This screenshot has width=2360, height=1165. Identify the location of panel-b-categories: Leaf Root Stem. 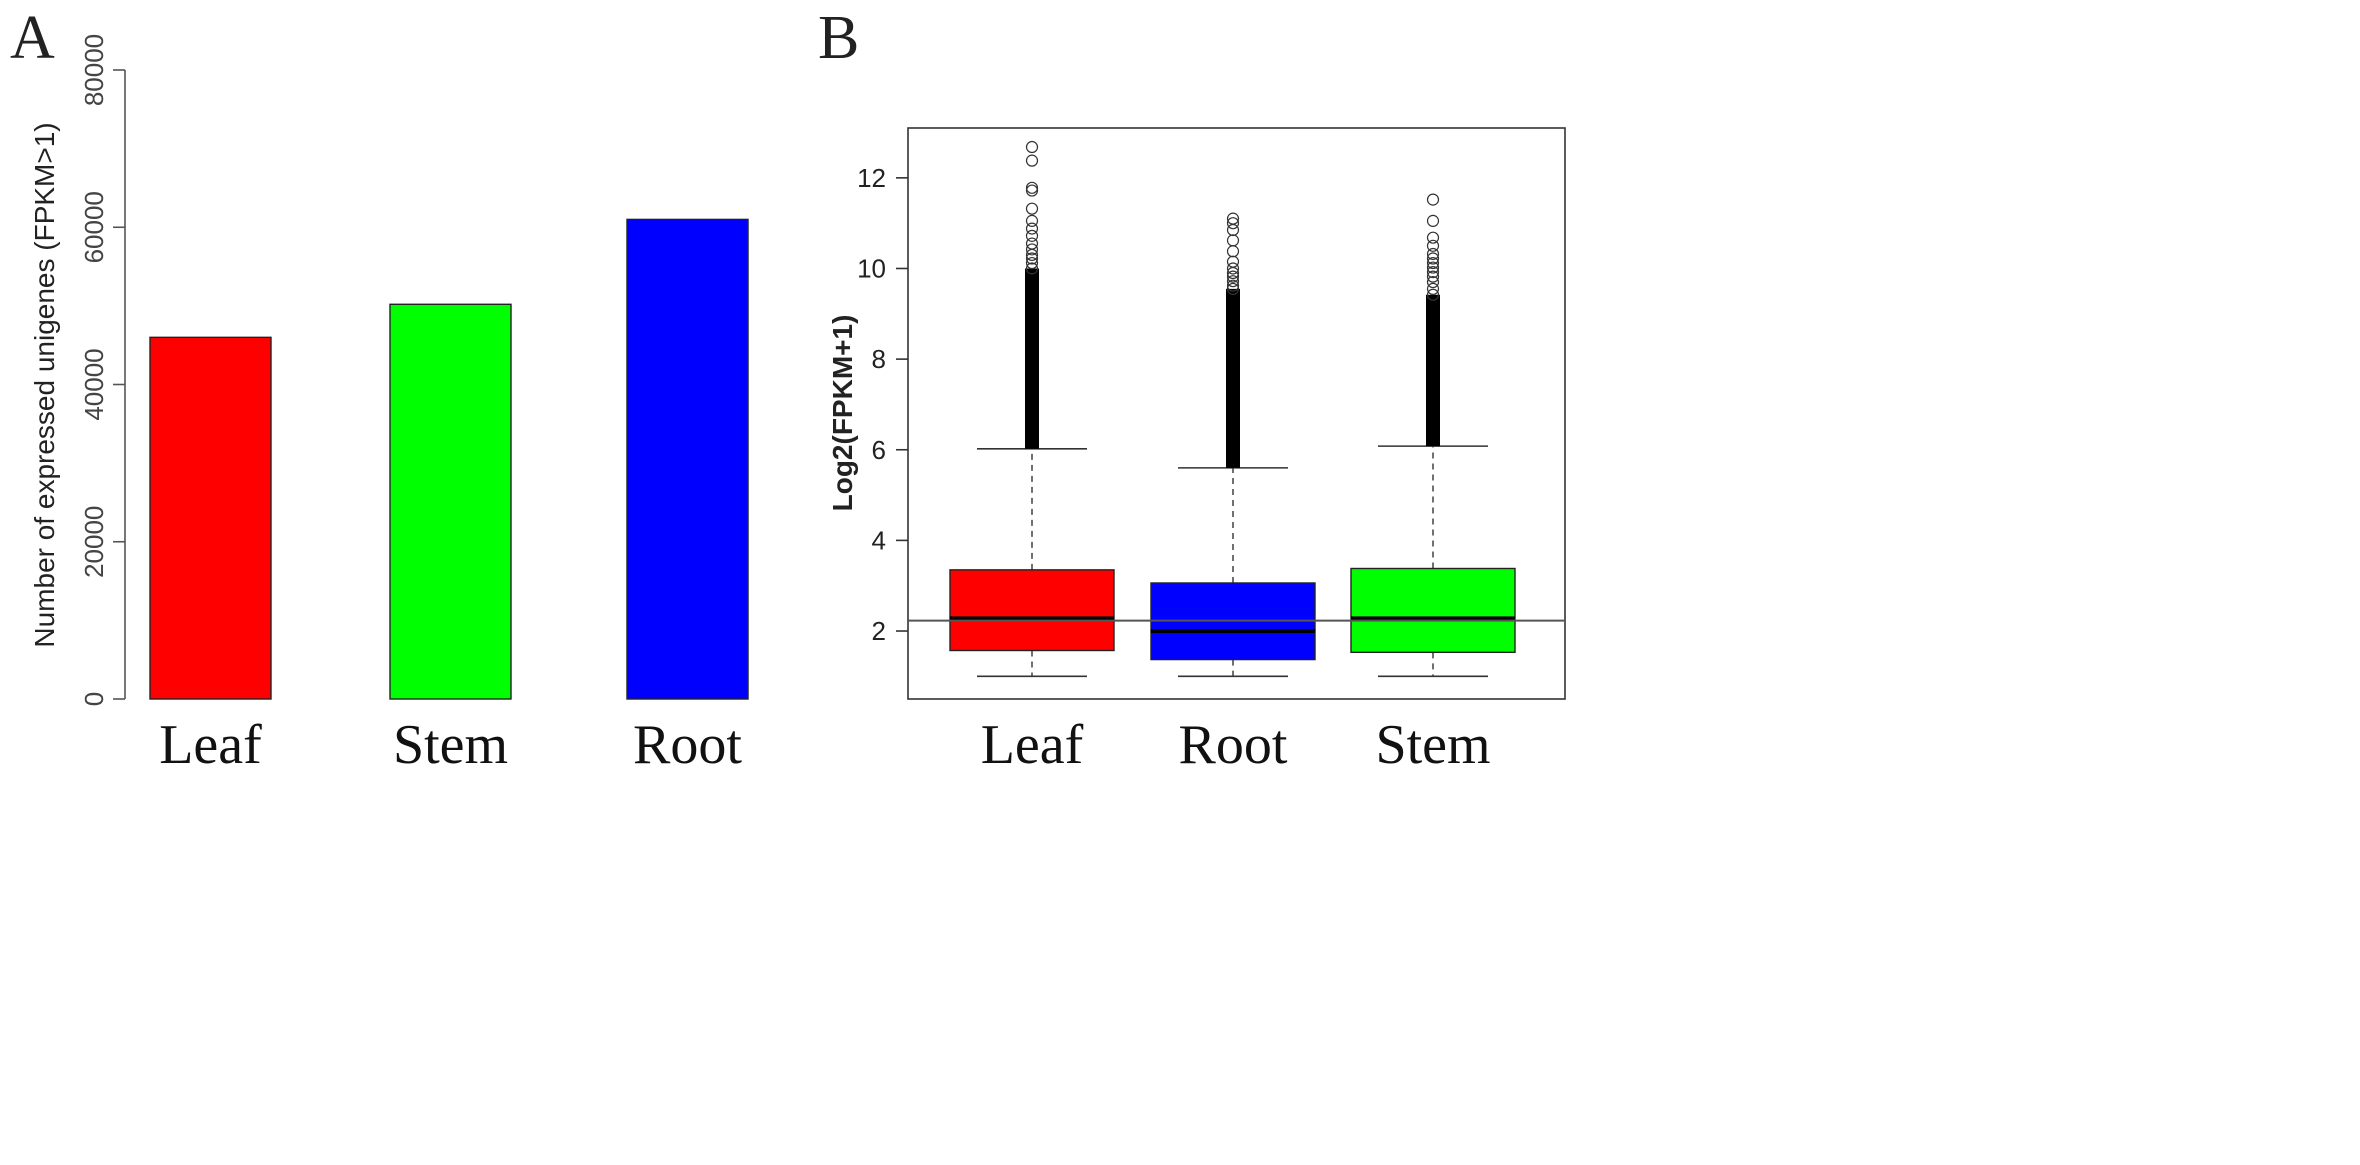
(1236, 745).